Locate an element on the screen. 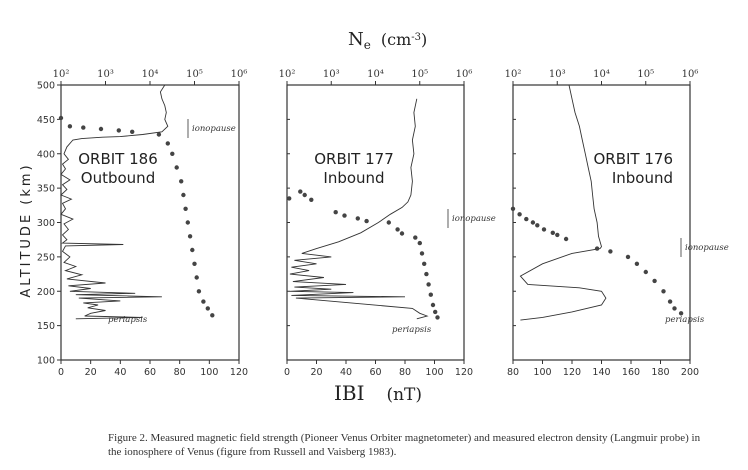 Image resolution: width=748 pixels, height=470 pixels. y-tick-label: 100 is located at coordinates (46, 361).